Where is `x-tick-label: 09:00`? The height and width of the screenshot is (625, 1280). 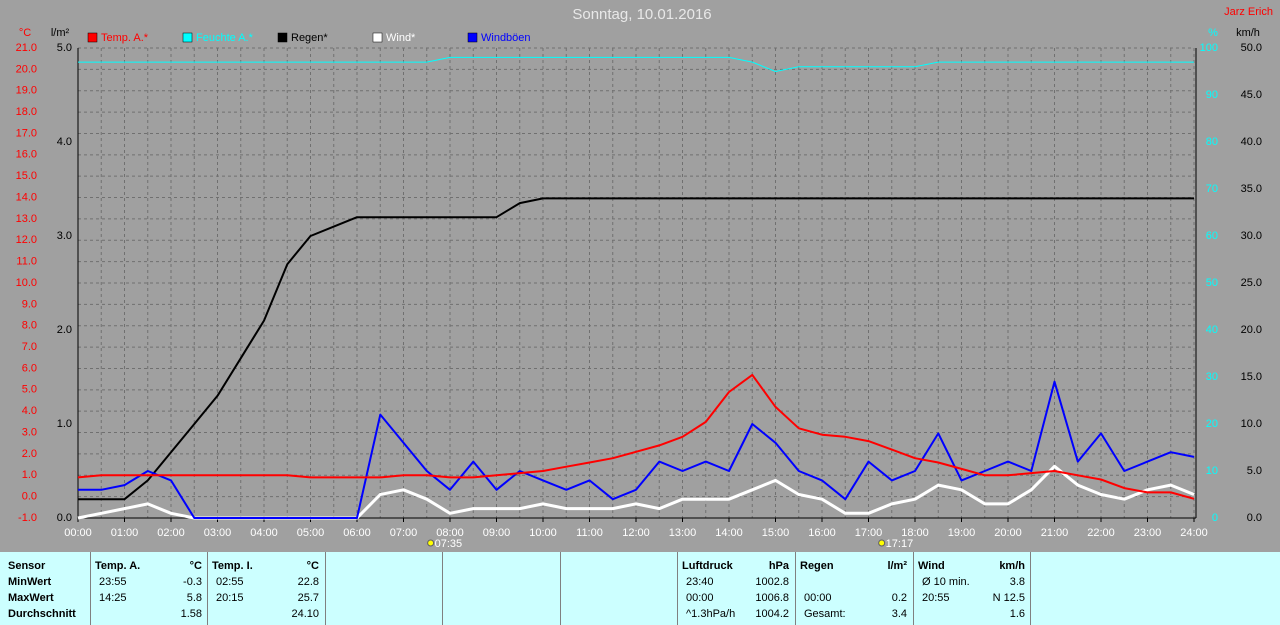
x-tick-label: 09:00 is located at coordinates (497, 533).